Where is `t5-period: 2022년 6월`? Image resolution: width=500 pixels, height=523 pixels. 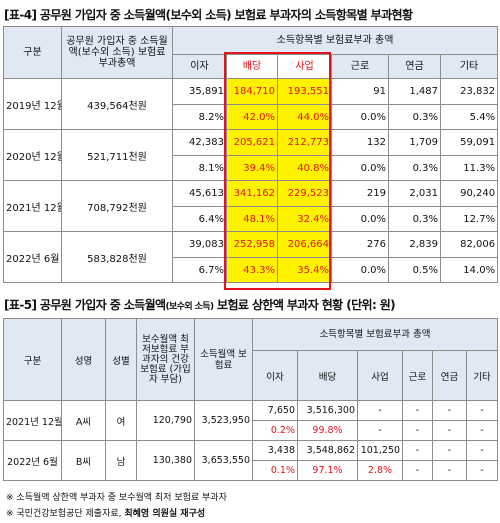
t5-period: 2022년 6월 is located at coordinates (32, 460).